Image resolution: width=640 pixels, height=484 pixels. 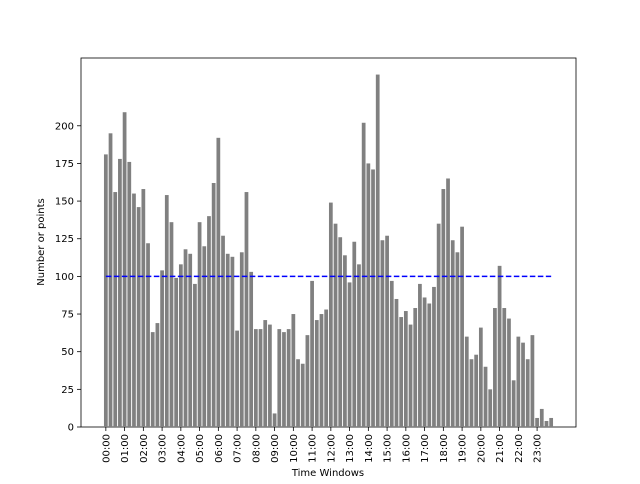 I want to click on x-tick-label: 09:00, so click(x=275, y=448).